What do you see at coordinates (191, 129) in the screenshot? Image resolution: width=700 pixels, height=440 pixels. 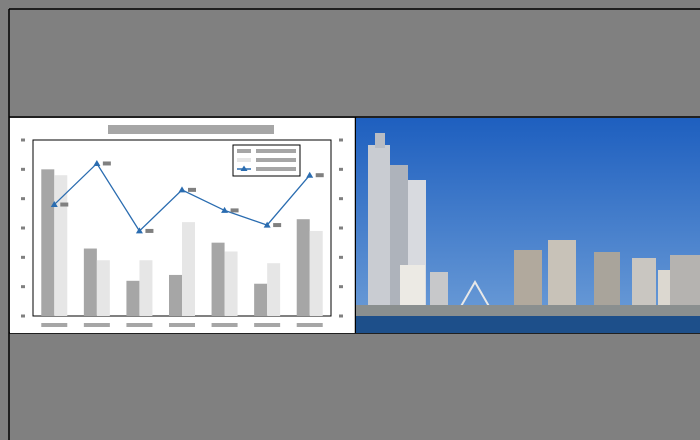 I see `title-placeholder` at bounding box center [191, 129].